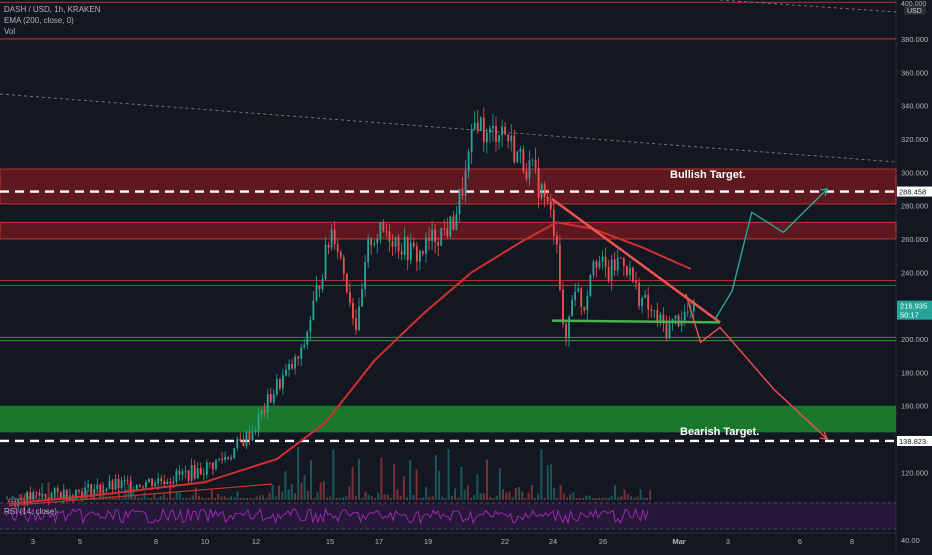  I want to click on time-tick-label: 3, so click(728, 541).